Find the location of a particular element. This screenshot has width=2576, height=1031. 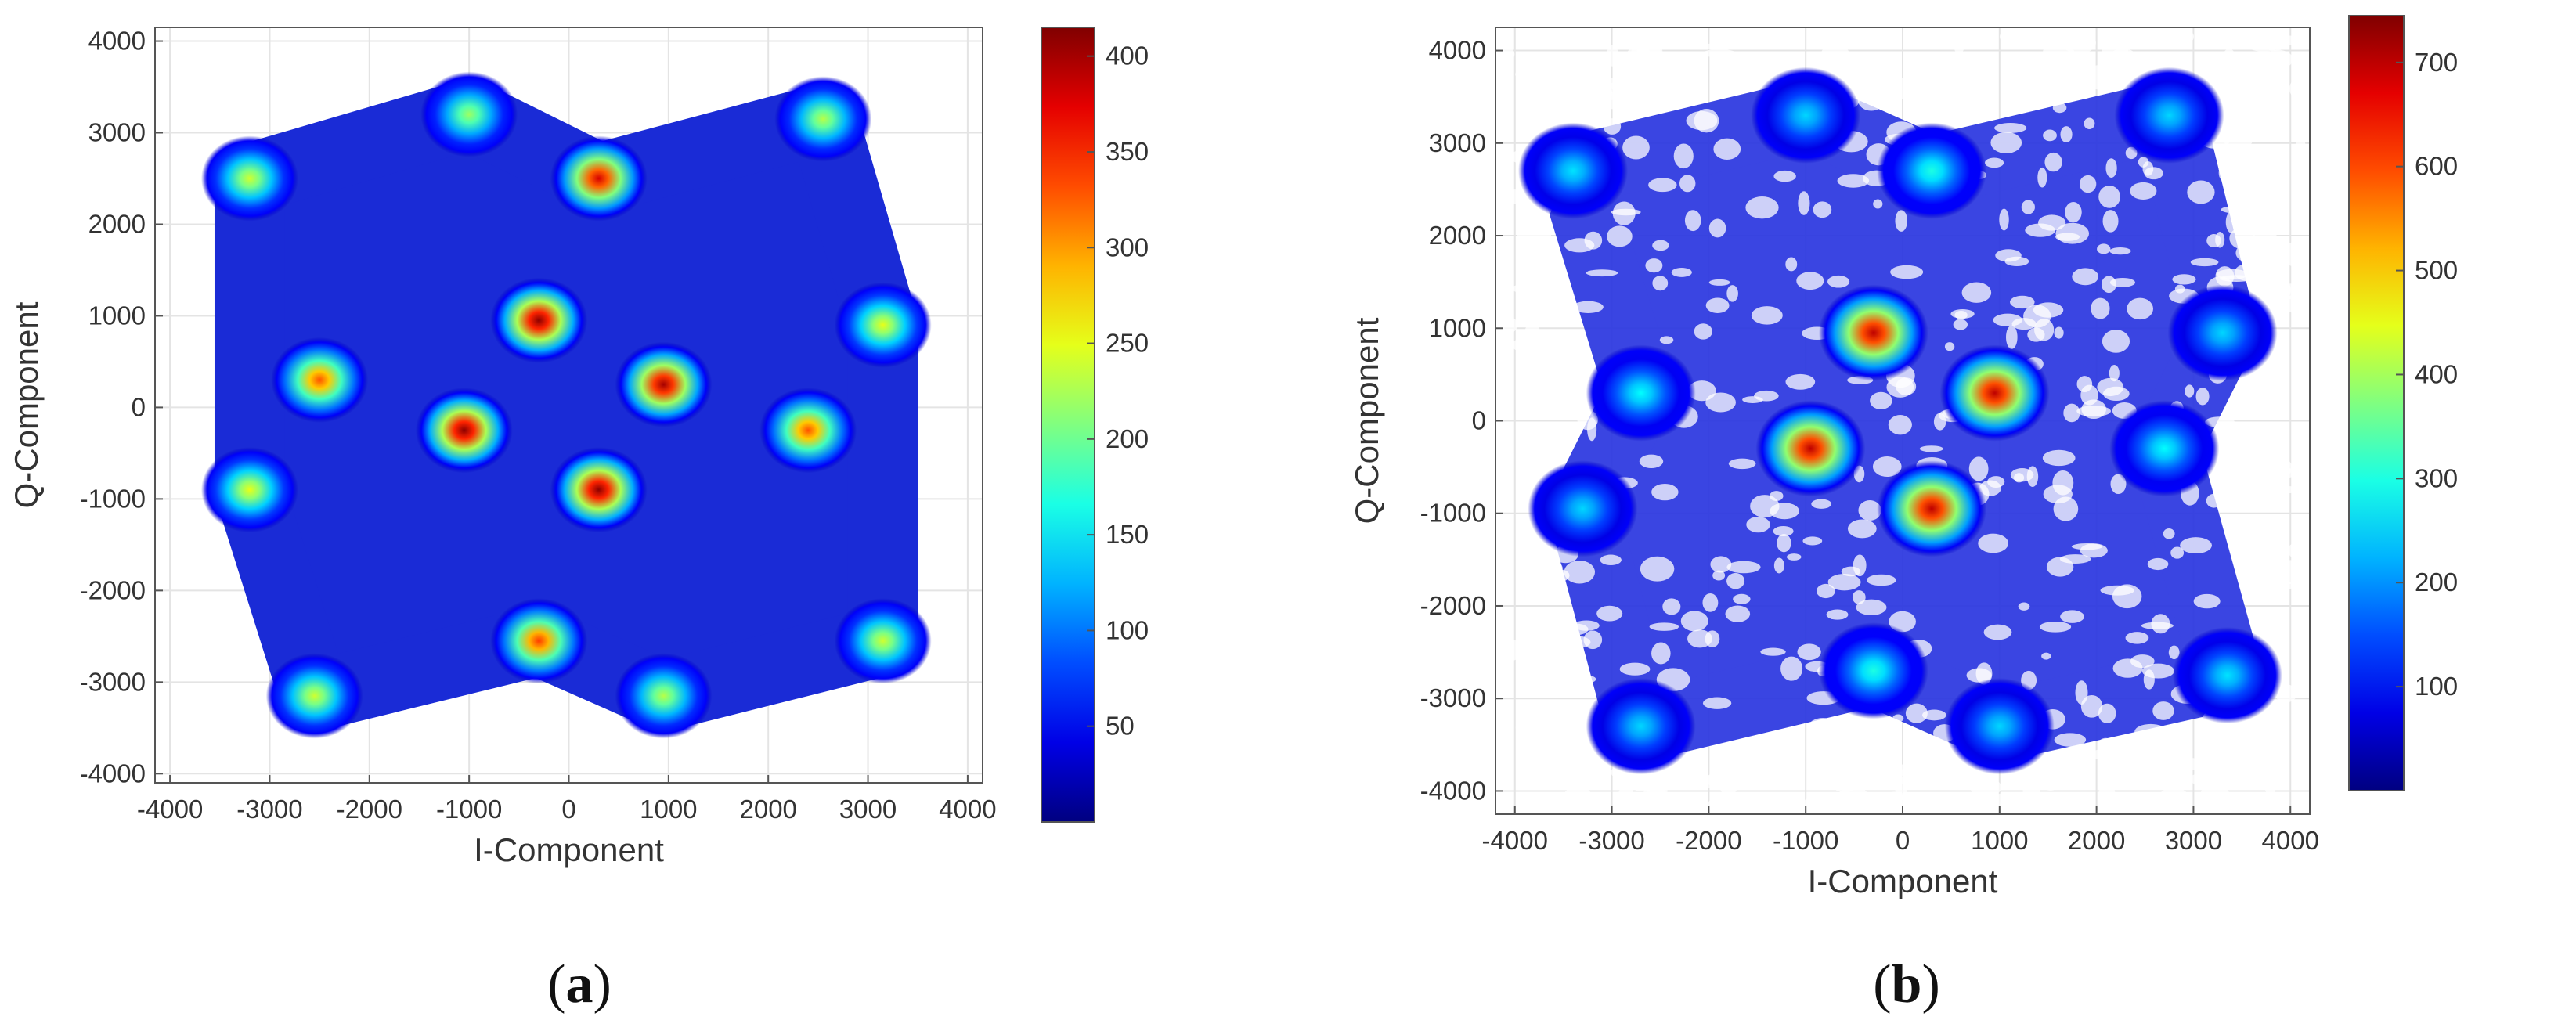

colorbar-tick-label: 50 is located at coordinates (1120, 726).